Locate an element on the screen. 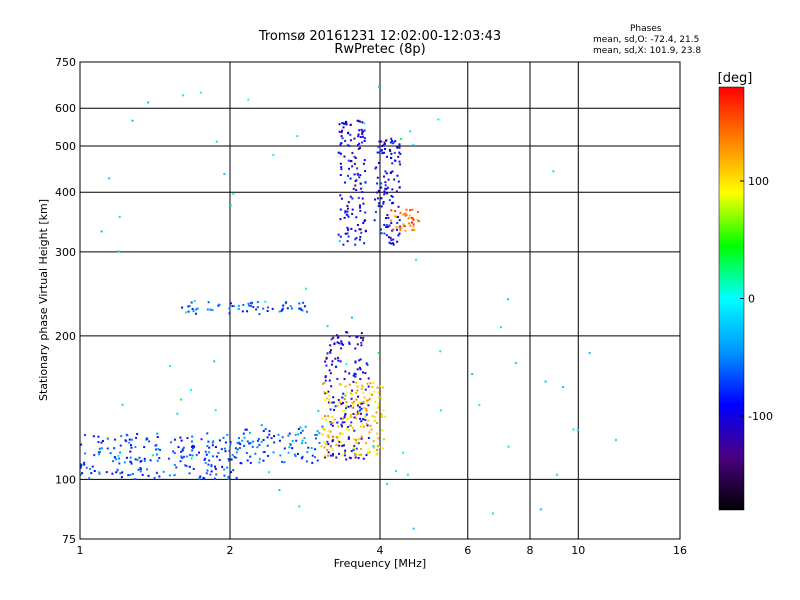 This screenshot has height=600, width=800. y-tick-label: 75 is located at coordinates (69, 539).